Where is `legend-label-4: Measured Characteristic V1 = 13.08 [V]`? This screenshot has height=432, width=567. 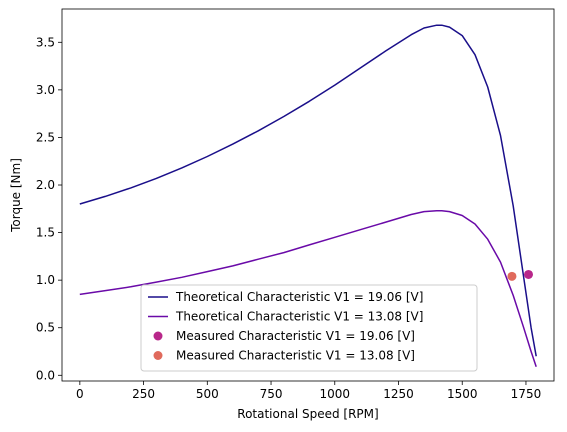 legend-label-4: Measured Characteristic V1 = 13.08 [V] is located at coordinates (295, 356).